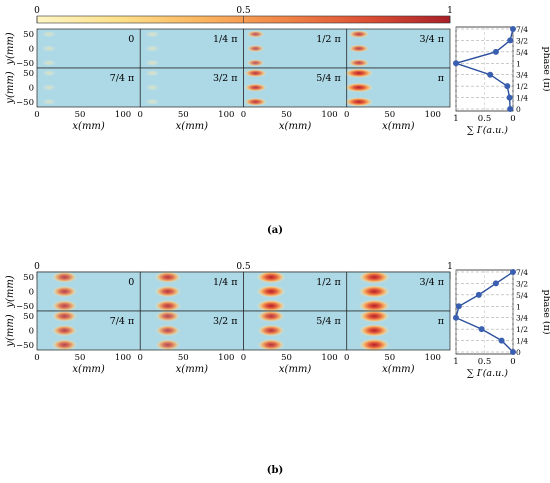  Describe the element at coordinates (88, 291) in the screenshot. I see `heatmap-tile: 0` at that location.